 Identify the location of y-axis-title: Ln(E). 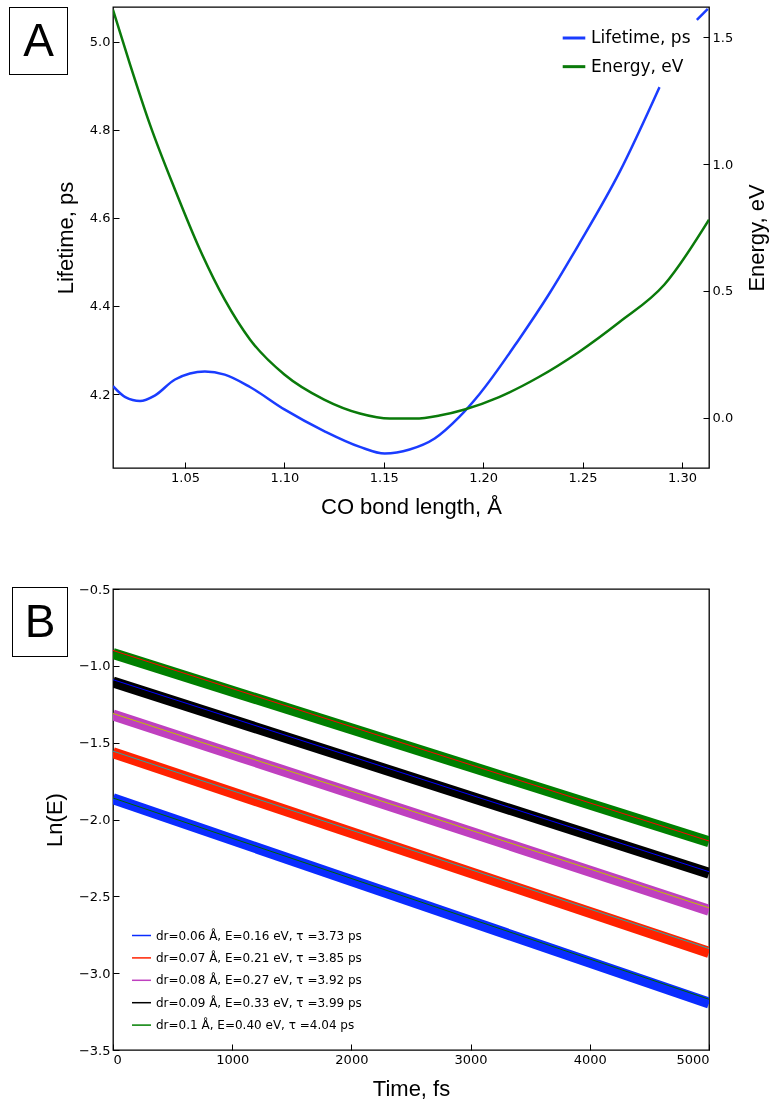
(54, 820).